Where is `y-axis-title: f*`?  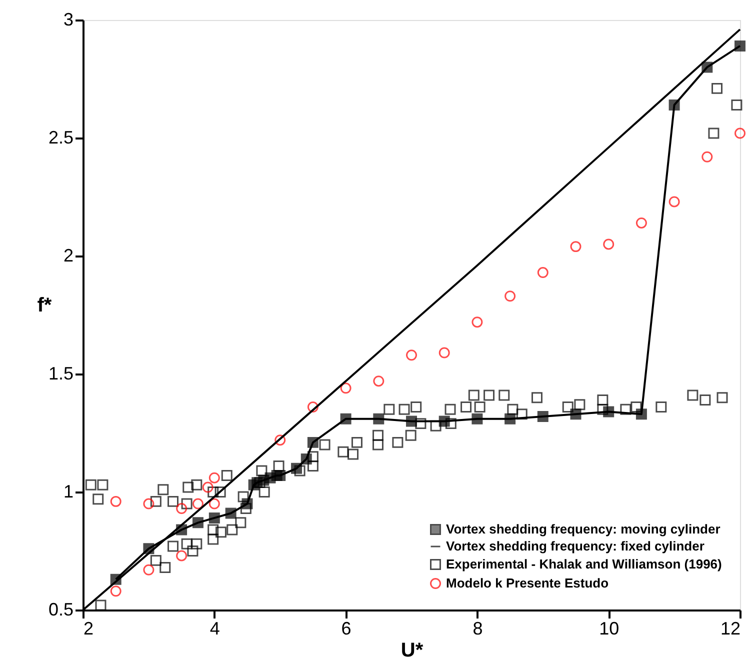
y-axis-title: f* is located at coordinates (44, 305).